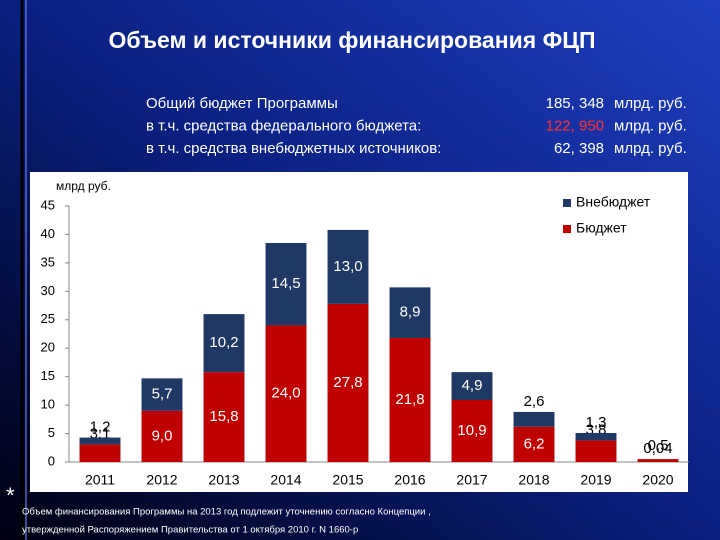  I want to click on y-tick-label: 10, so click(48, 404).